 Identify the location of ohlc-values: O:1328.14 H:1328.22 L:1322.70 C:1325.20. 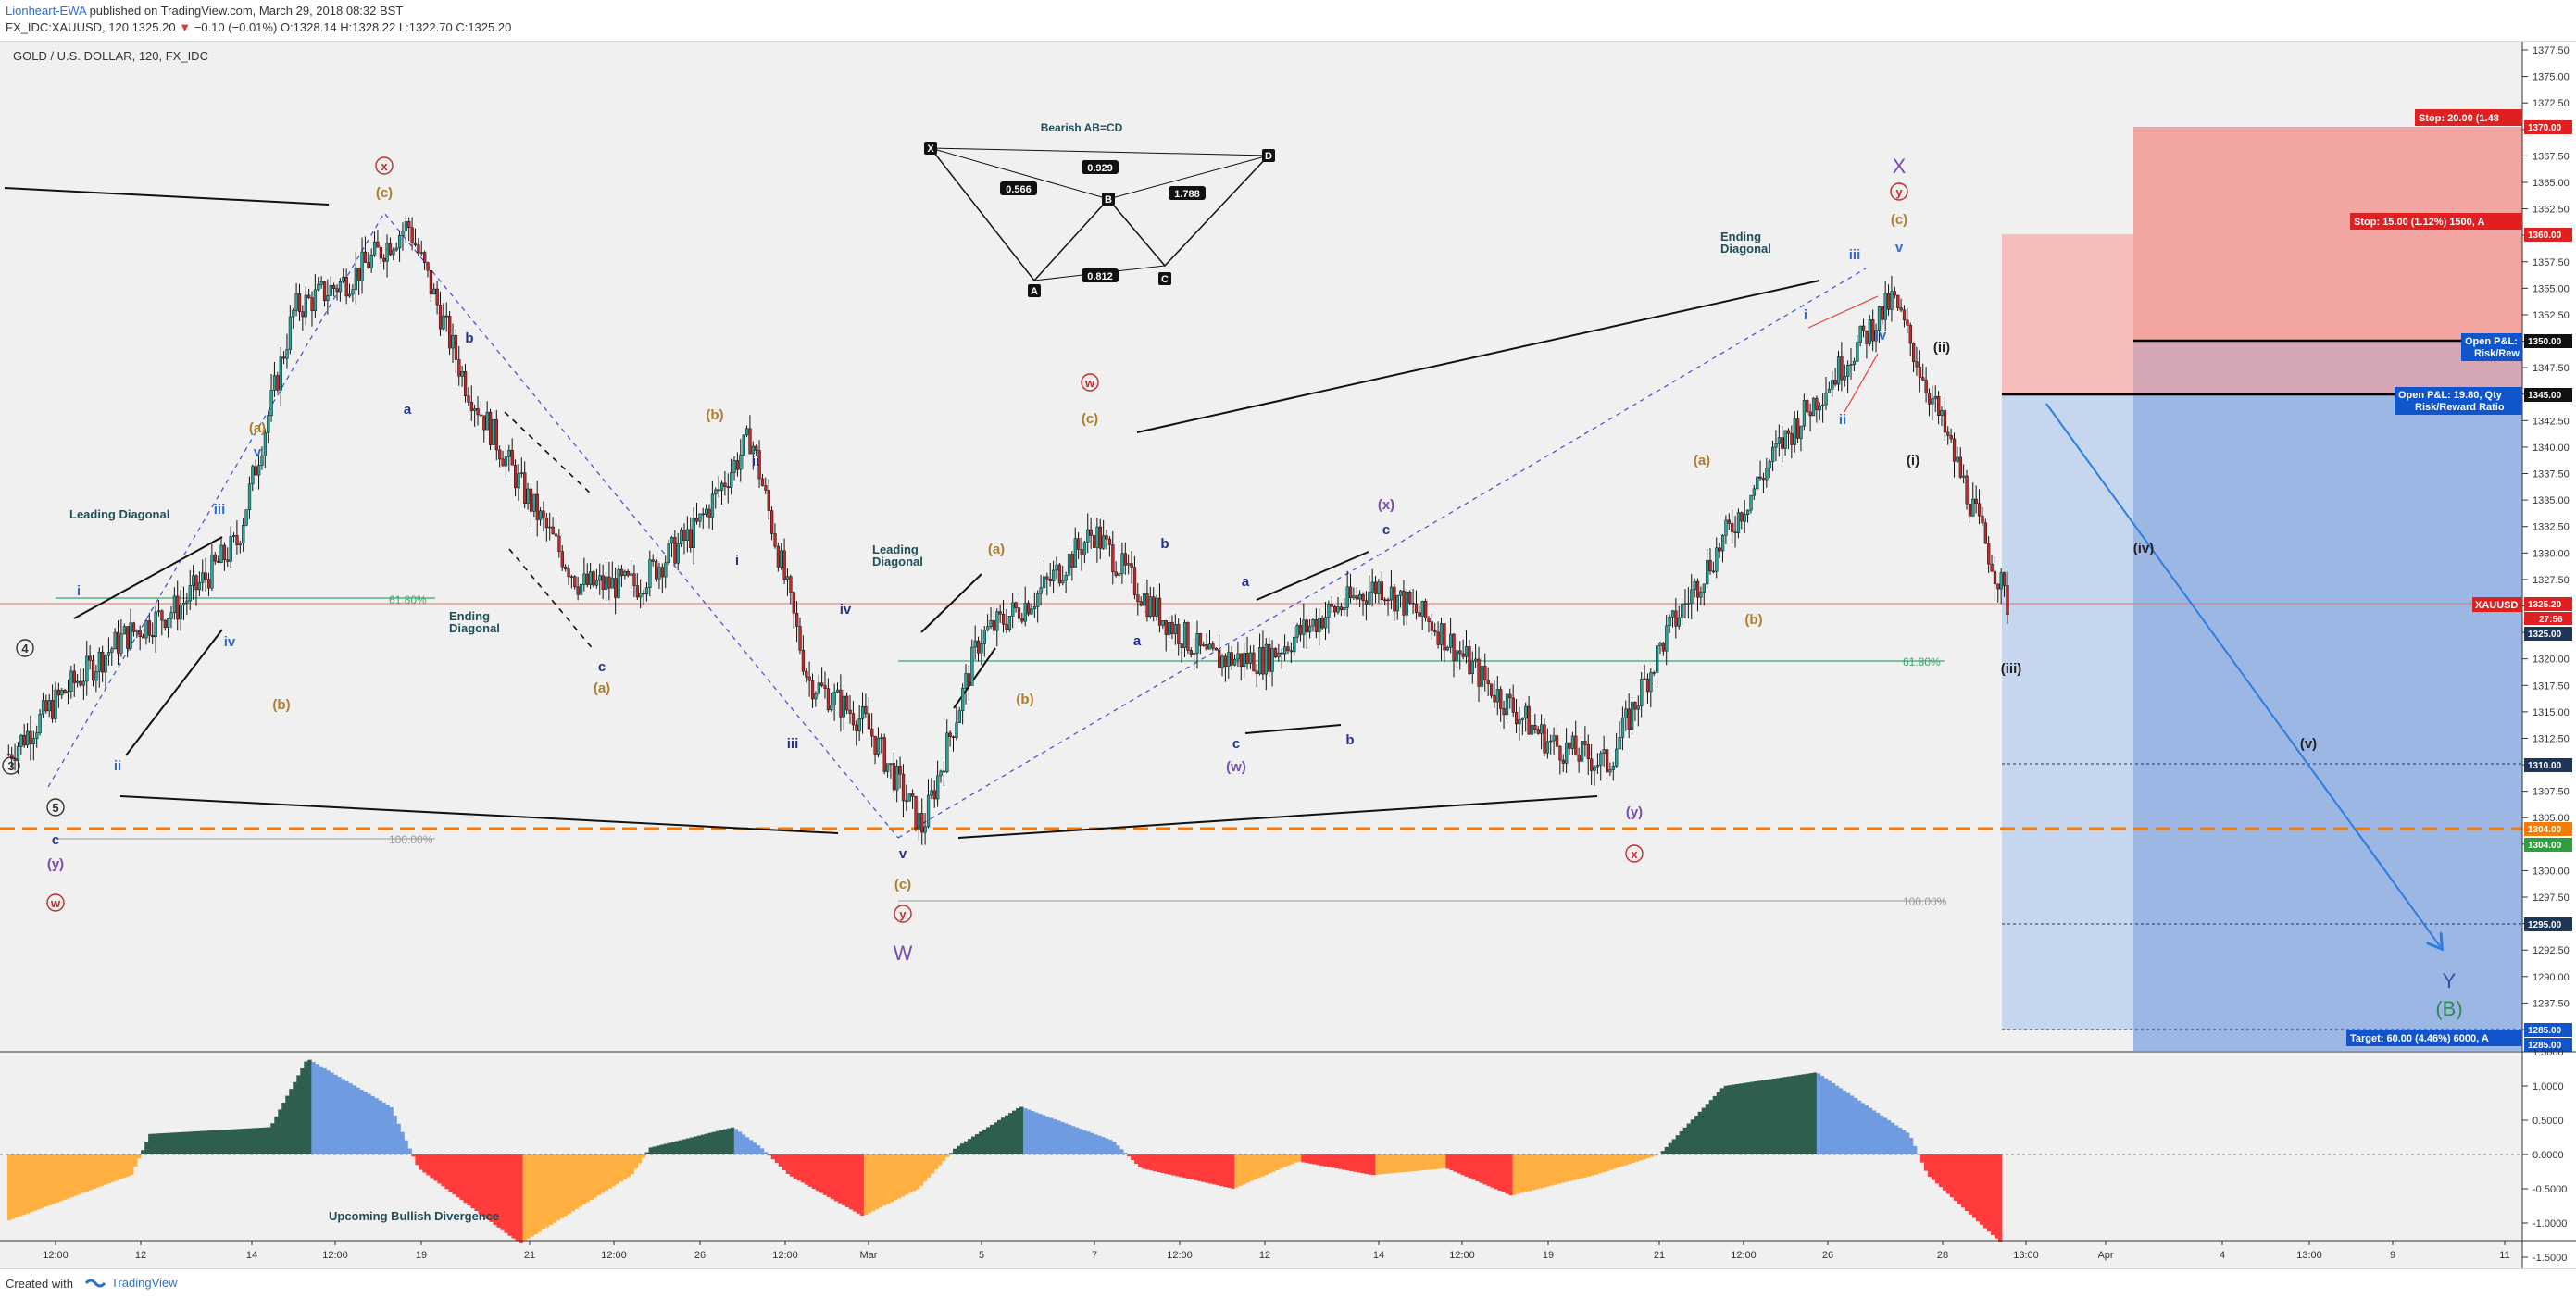
(396, 27).